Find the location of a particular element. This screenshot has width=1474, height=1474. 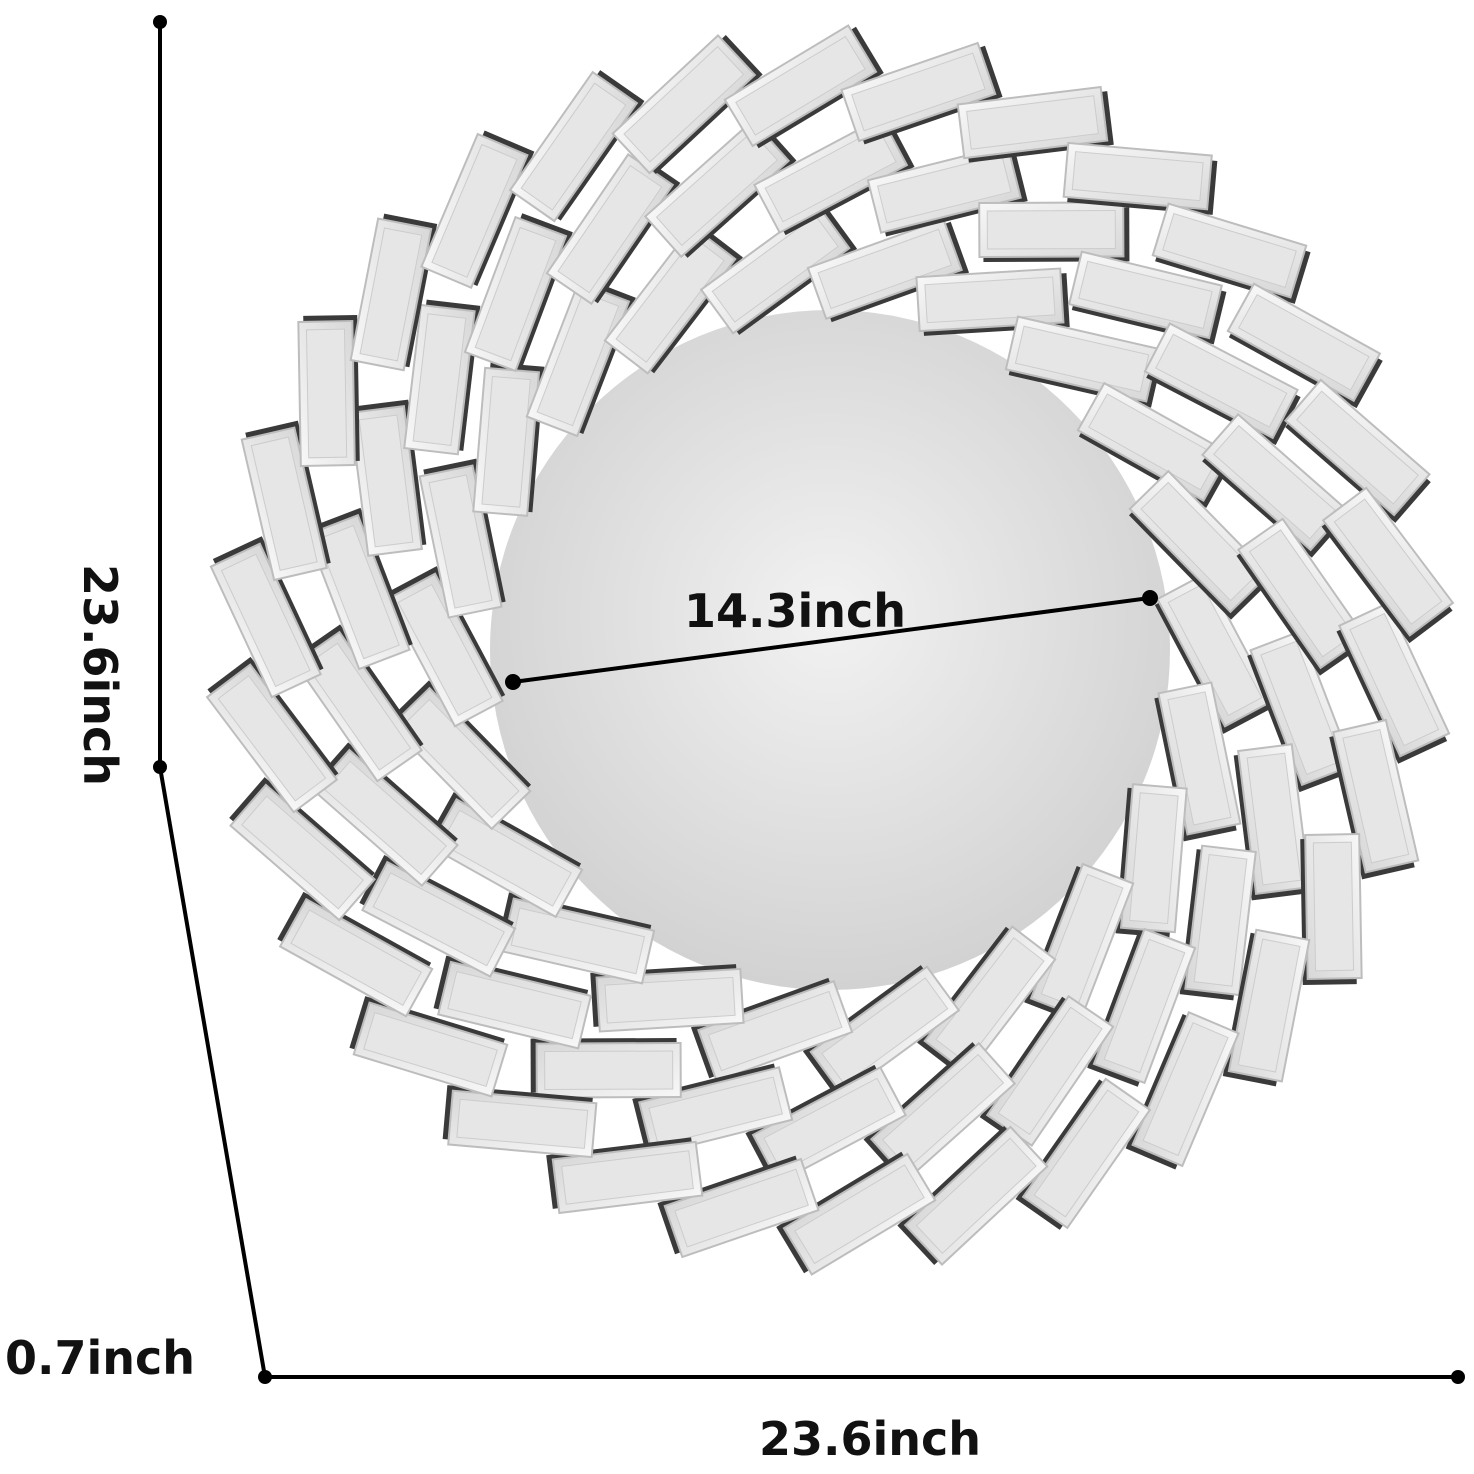

depth-dimension: 0.7inch is located at coordinates (136, 1075).